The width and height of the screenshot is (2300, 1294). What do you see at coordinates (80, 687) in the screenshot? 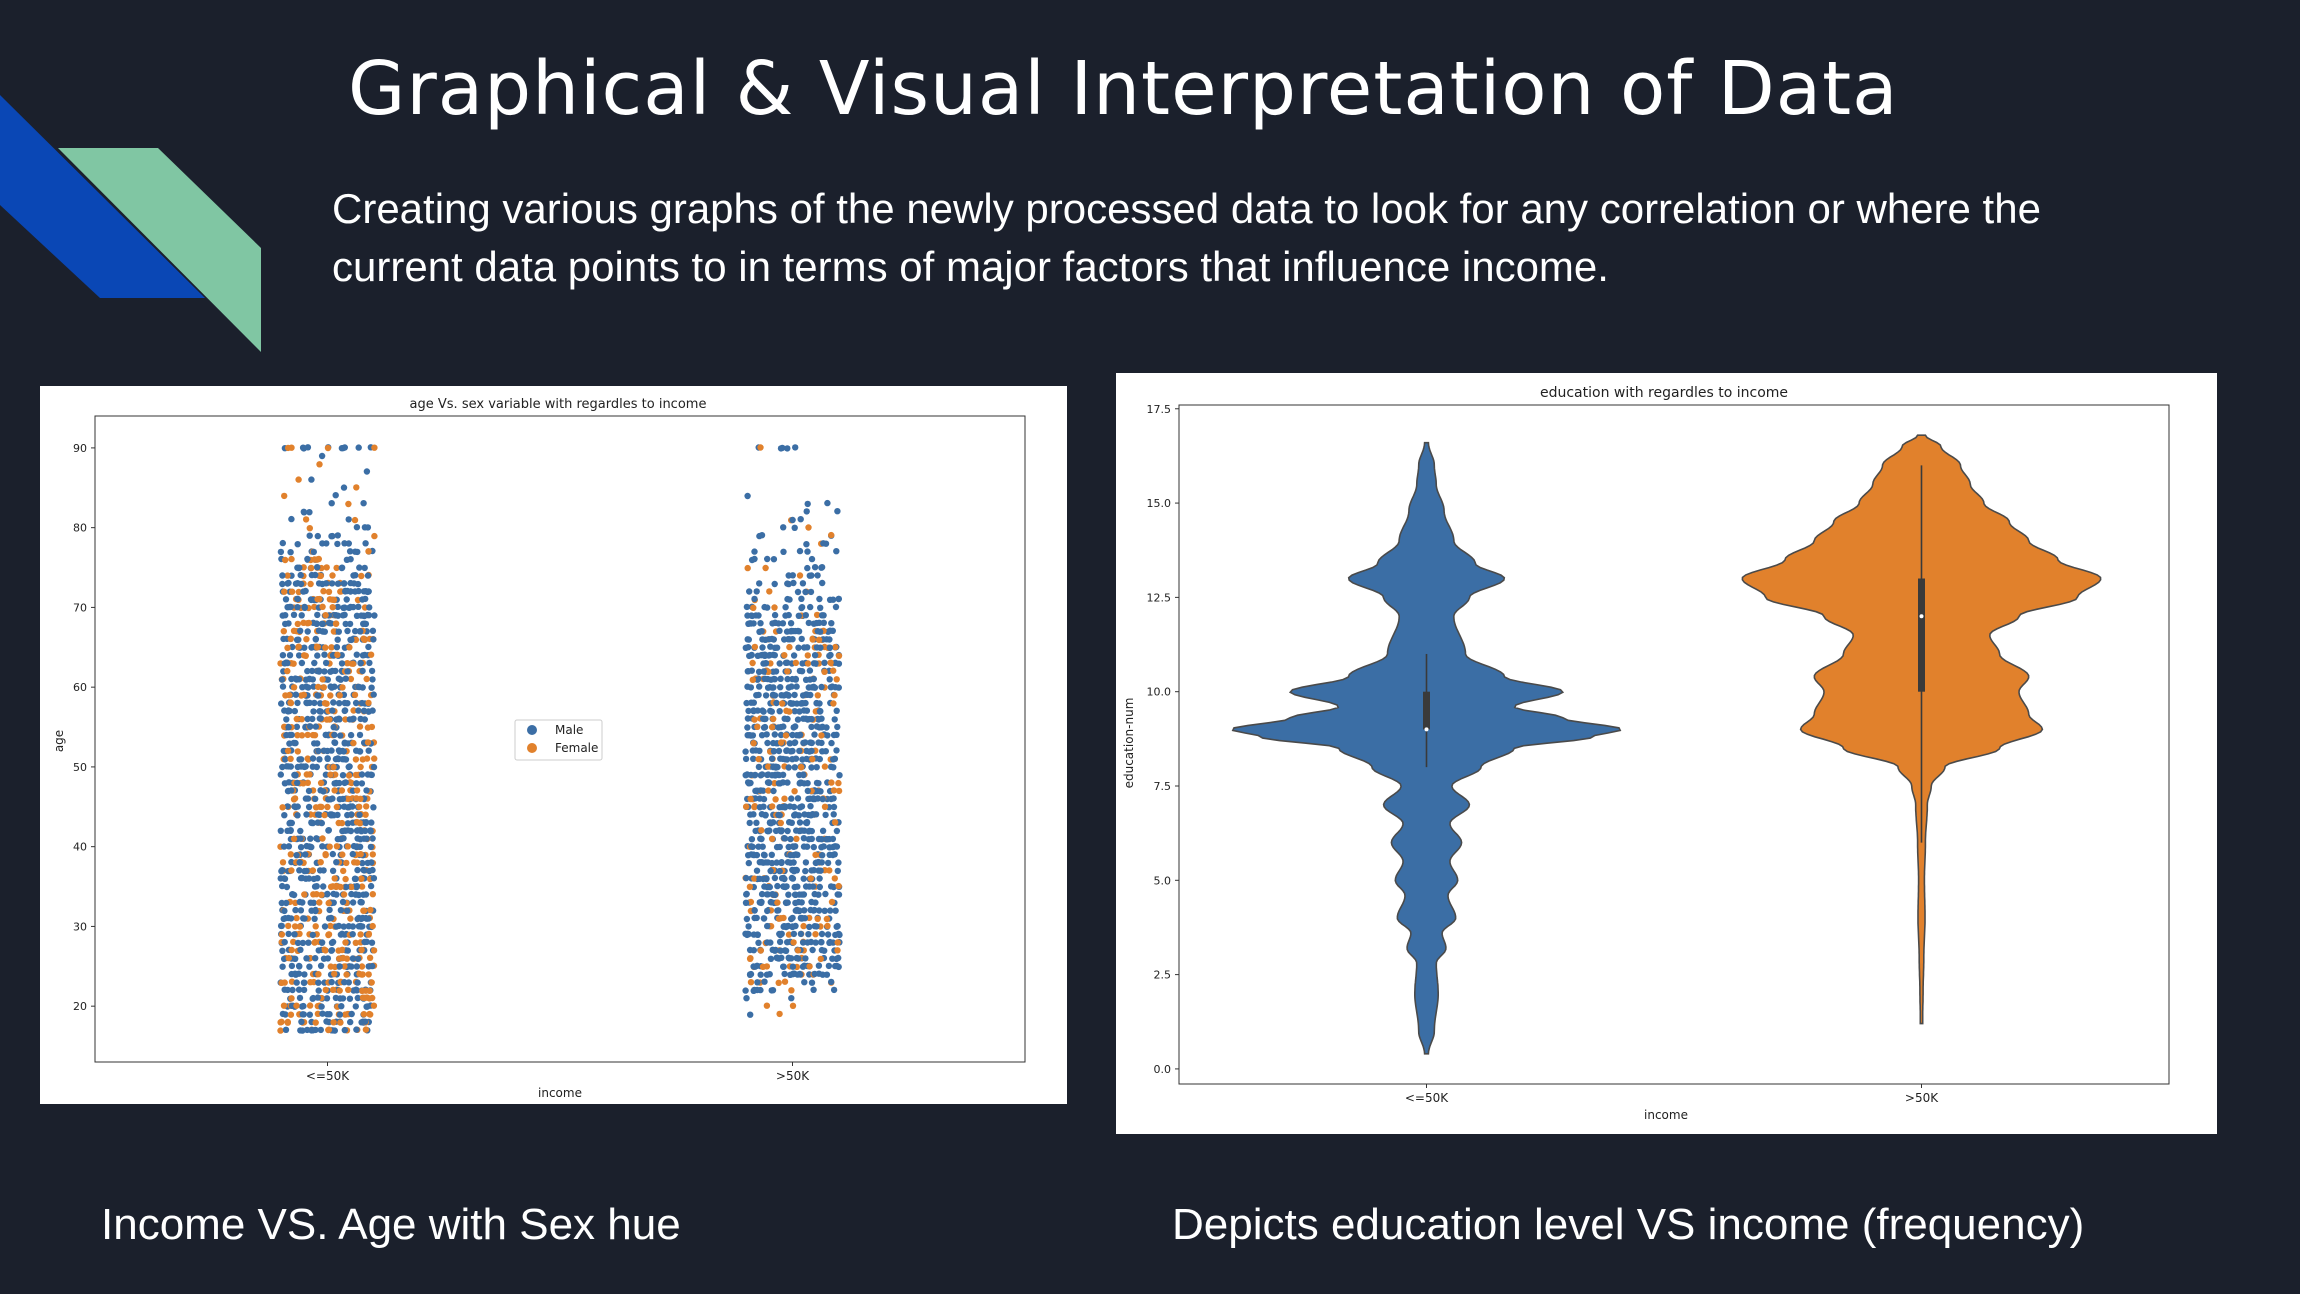
I see `y-tick-label: 60` at bounding box center [80, 687].